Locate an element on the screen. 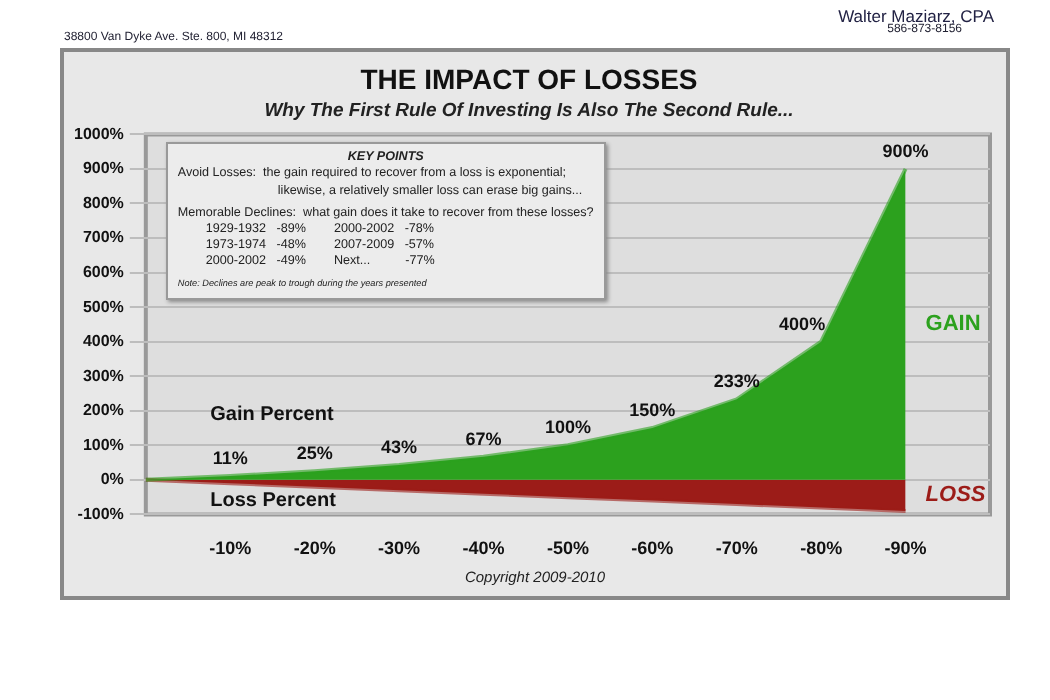 The image size is (1050, 700). y-tick-label: 800% is located at coordinates (103, 202).